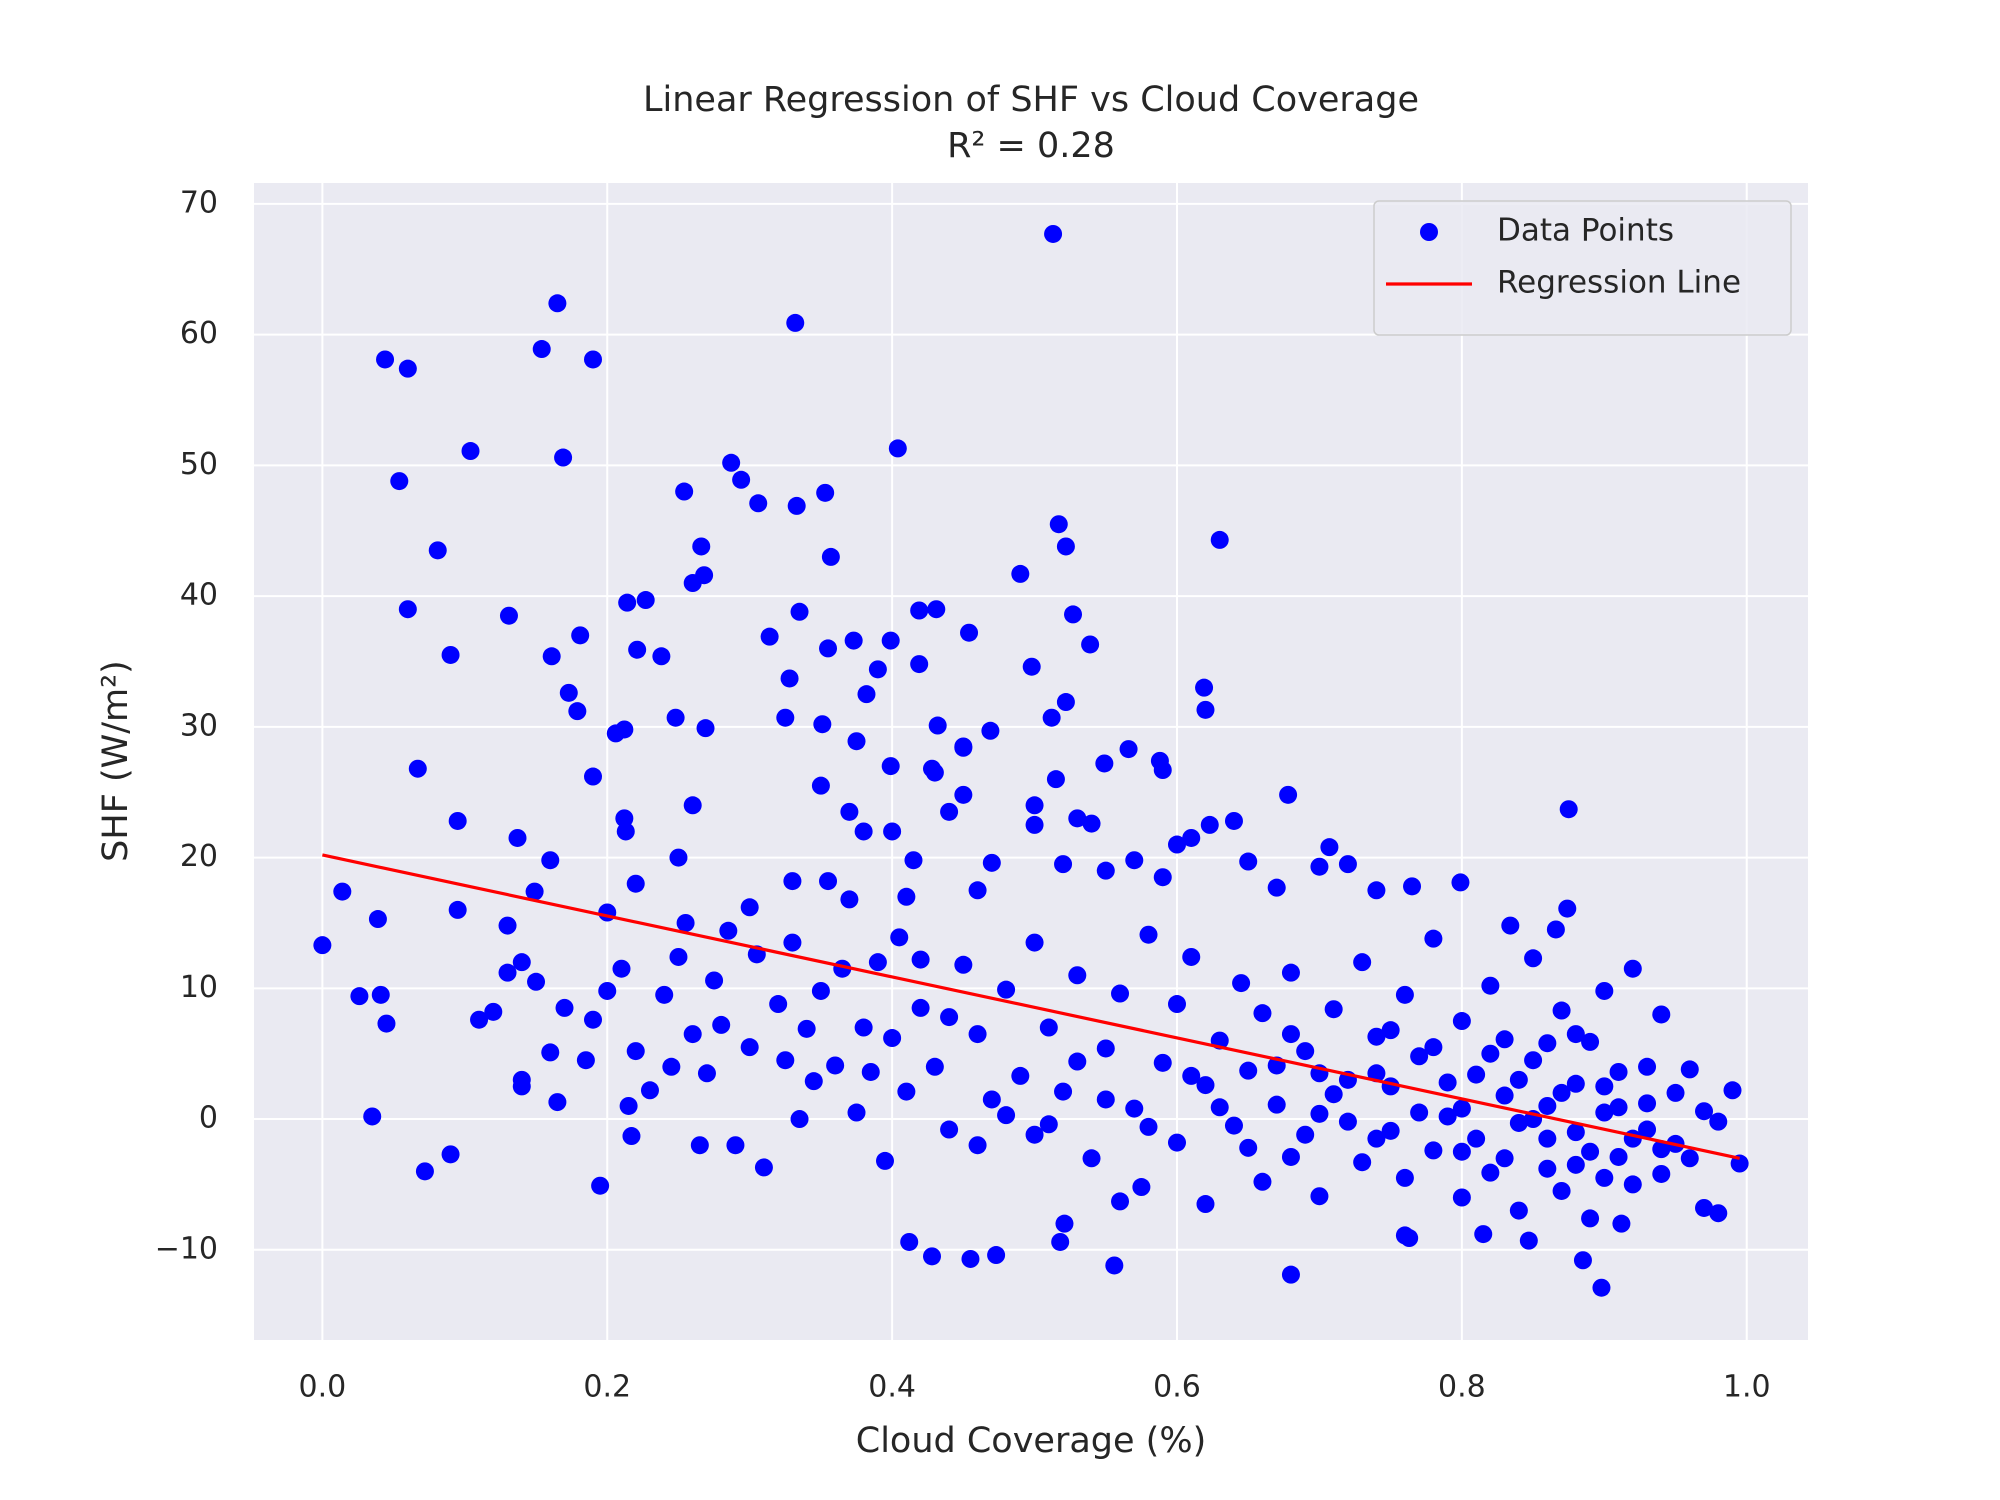 The width and height of the screenshot is (2000, 1500). I want to click on x-tick-label: 0.4, so click(892, 1387).